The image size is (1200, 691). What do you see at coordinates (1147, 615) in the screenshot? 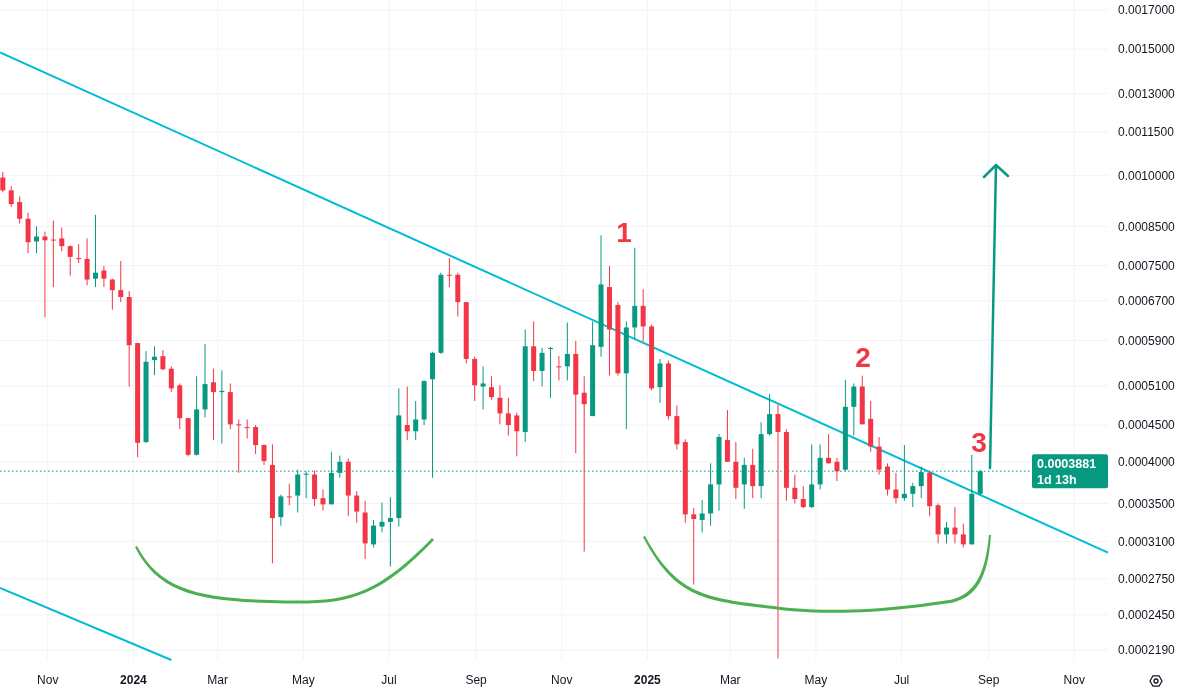
I see `y-tick-label: 0.0002450` at bounding box center [1147, 615].